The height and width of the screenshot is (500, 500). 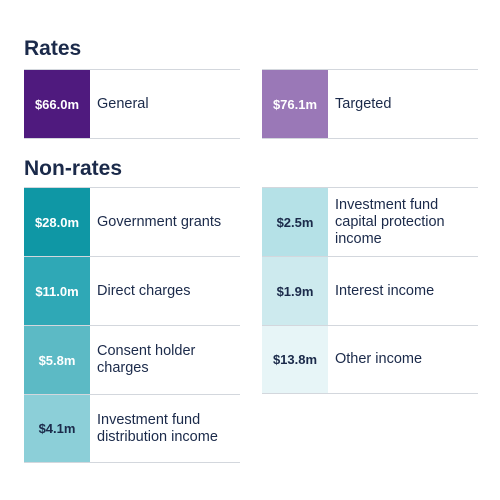 I want to click on amount-cell: $28.0m, so click(x=57, y=222).